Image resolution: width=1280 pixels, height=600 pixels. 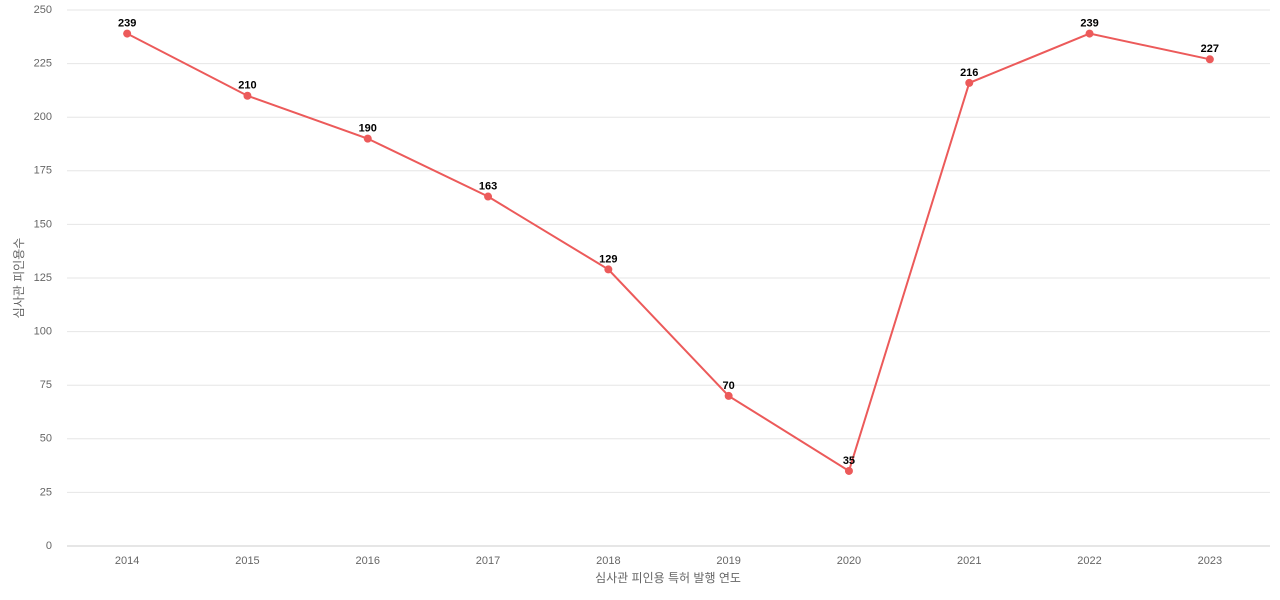 I want to click on x-axis-label: 심사관 피인용 특허 발행 연도, so click(x=668, y=577).